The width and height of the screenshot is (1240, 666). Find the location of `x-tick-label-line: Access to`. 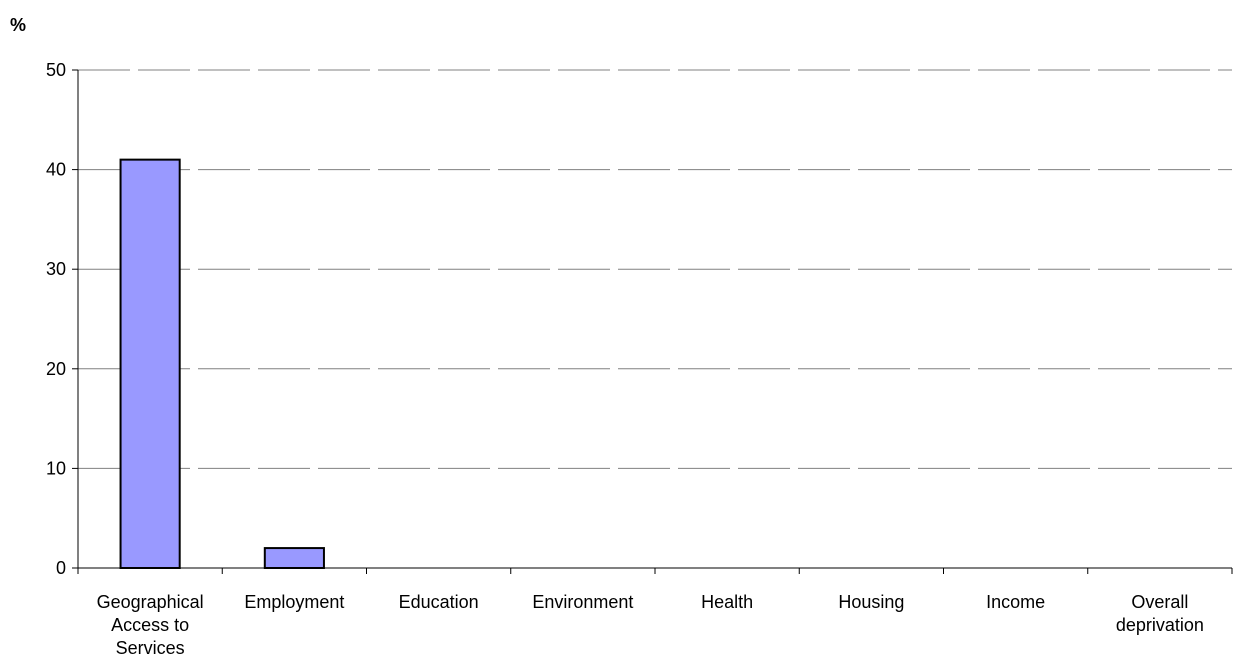

x-tick-label-line: Access to is located at coordinates (150, 625).